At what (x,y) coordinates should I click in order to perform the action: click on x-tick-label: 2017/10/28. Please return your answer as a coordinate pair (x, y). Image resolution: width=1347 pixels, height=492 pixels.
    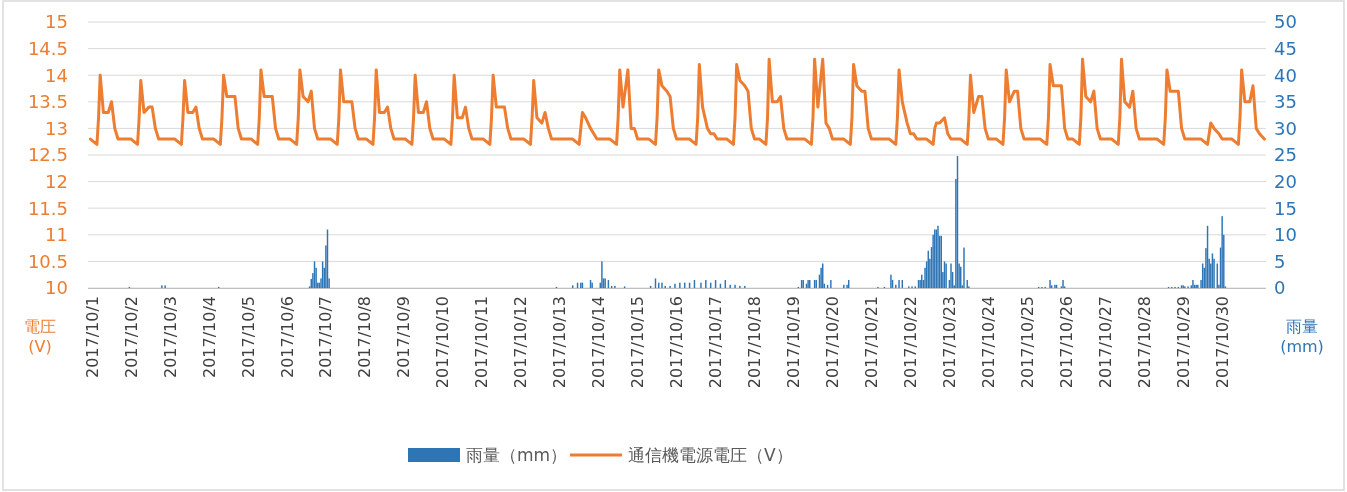
    Looking at the image, I should click on (1144, 342).